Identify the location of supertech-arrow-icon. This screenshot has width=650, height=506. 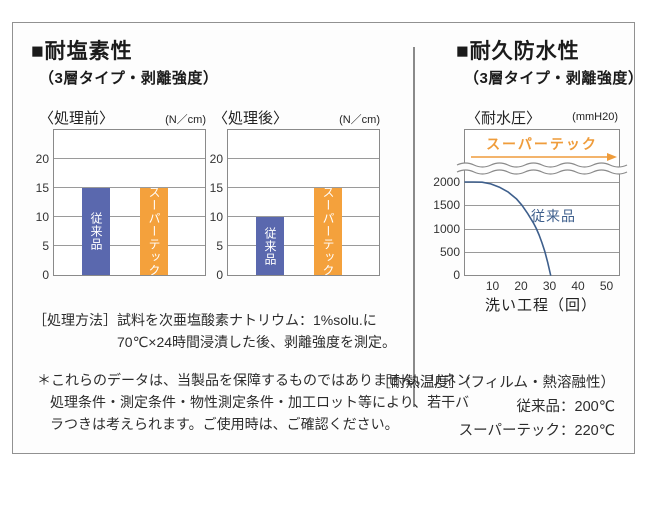
(544, 157).